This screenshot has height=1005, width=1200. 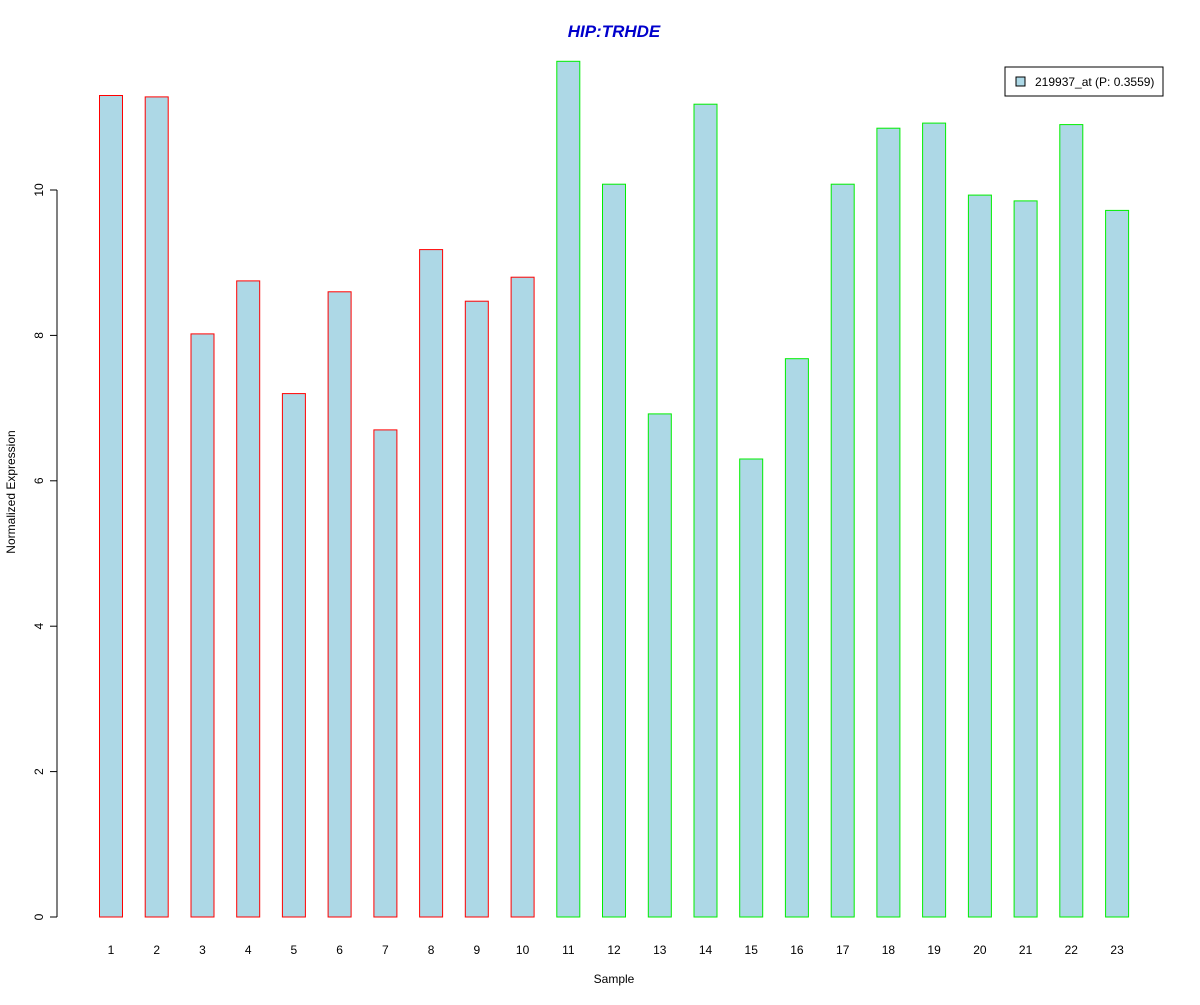 What do you see at coordinates (476, 950) in the screenshot?
I see `x-tick-label: 9` at bounding box center [476, 950].